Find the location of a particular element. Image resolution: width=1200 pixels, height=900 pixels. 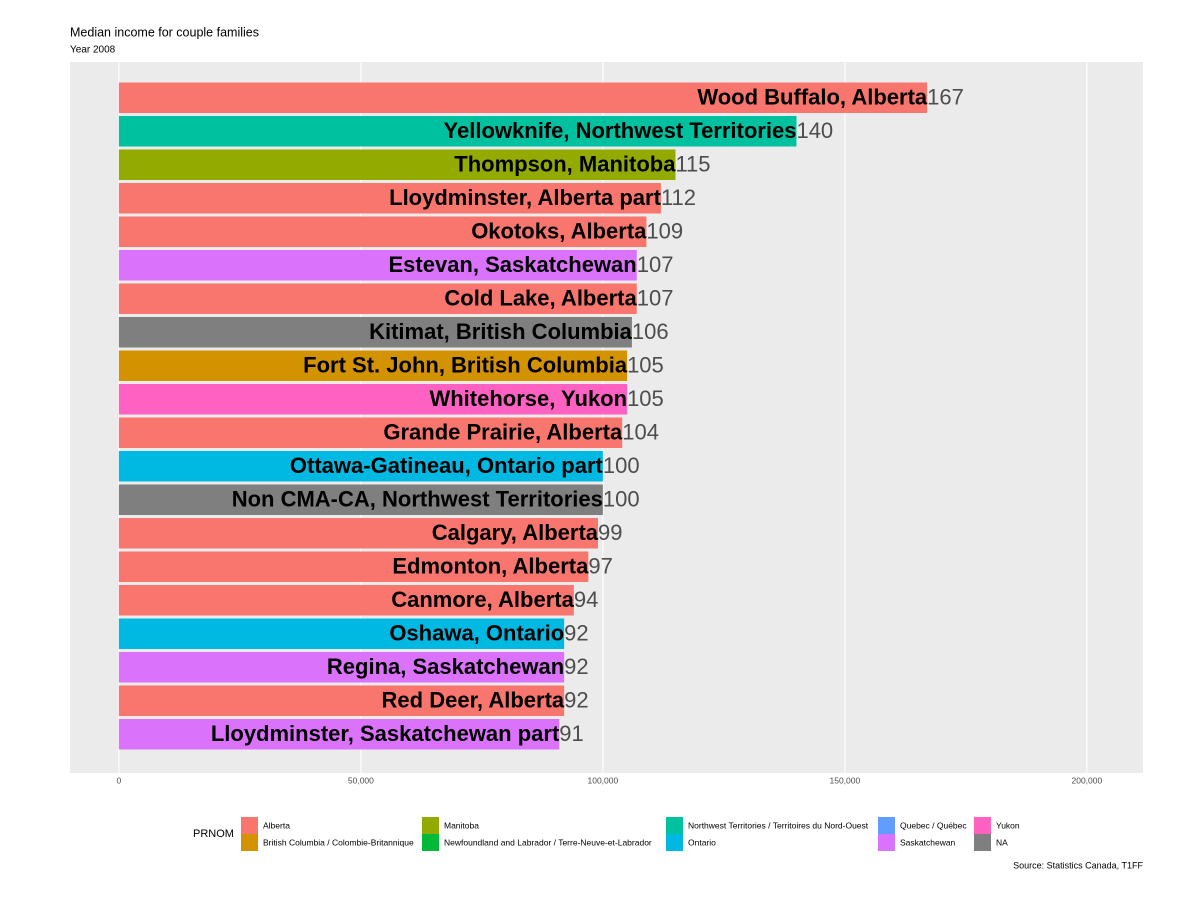

legend-label: Quebec / Québec is located at coordinates (933, 825).